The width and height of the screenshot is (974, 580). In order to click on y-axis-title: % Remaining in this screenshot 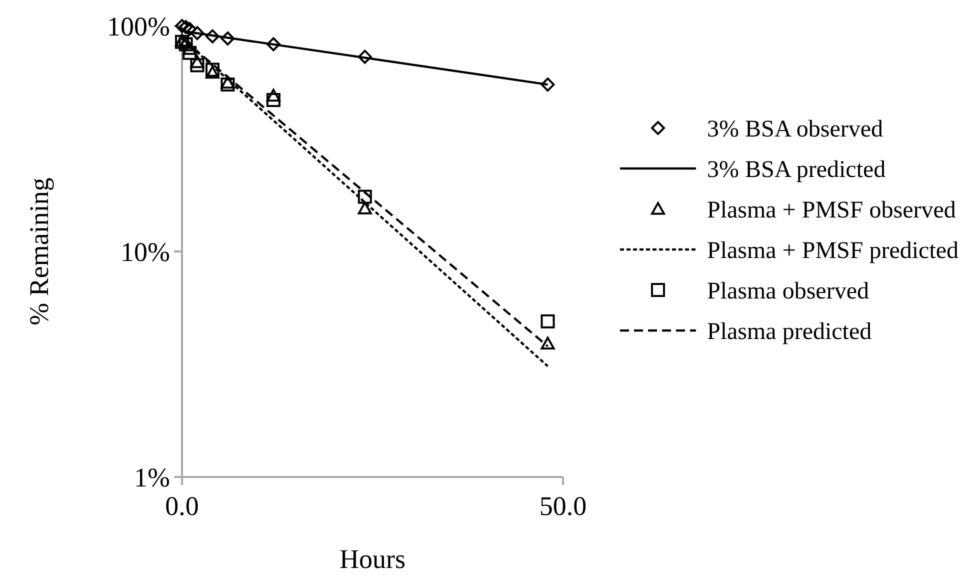, I will do `click(39, 252)`.